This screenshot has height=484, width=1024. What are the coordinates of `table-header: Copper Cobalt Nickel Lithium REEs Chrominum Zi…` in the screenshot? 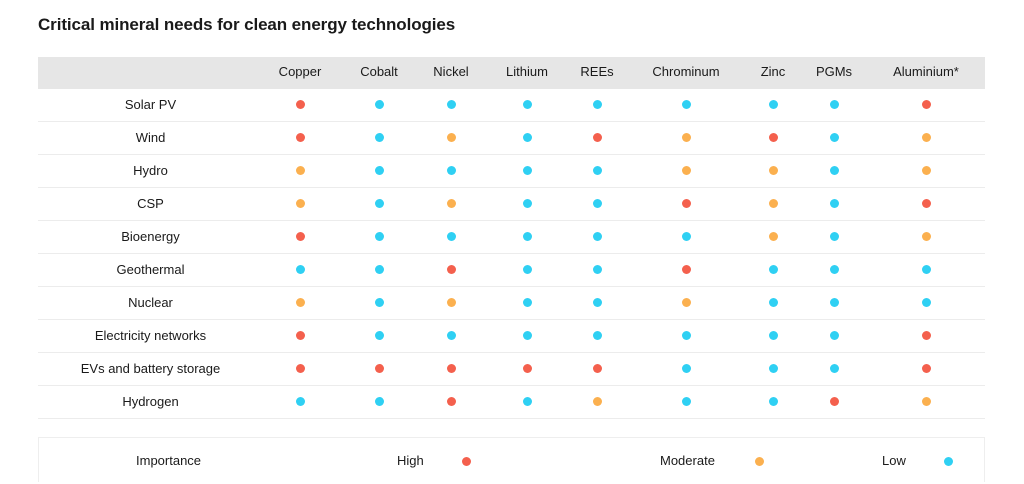 It's located at (511, 73).